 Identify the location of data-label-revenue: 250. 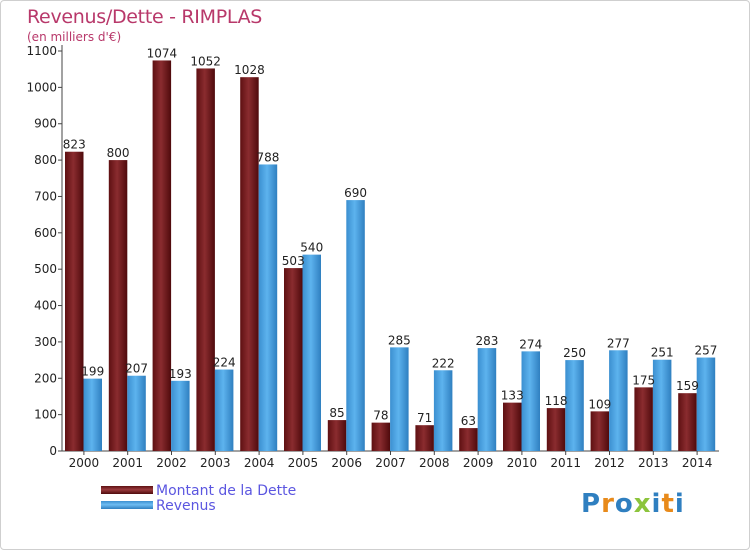
(574, 353).